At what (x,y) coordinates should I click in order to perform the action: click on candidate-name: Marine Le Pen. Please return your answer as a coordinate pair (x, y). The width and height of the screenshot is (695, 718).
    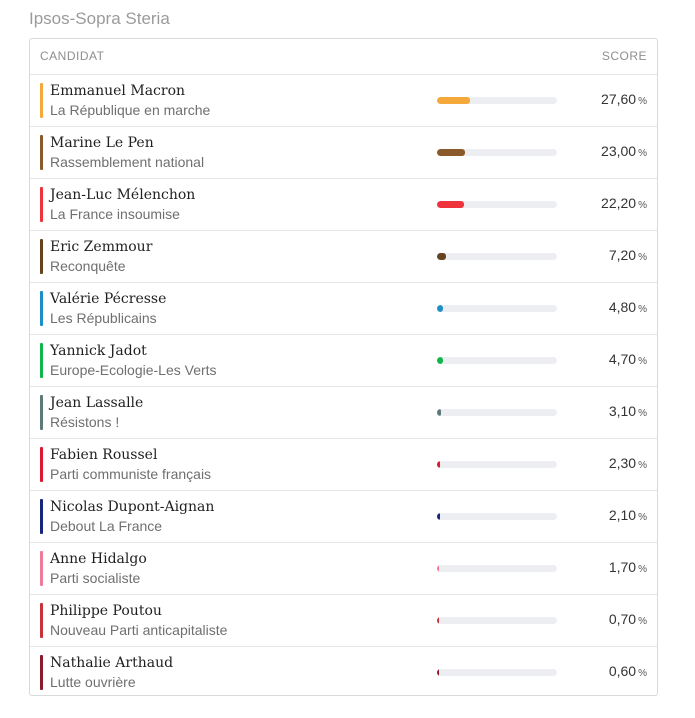
    Looking at the image, I should click on (102, 143).